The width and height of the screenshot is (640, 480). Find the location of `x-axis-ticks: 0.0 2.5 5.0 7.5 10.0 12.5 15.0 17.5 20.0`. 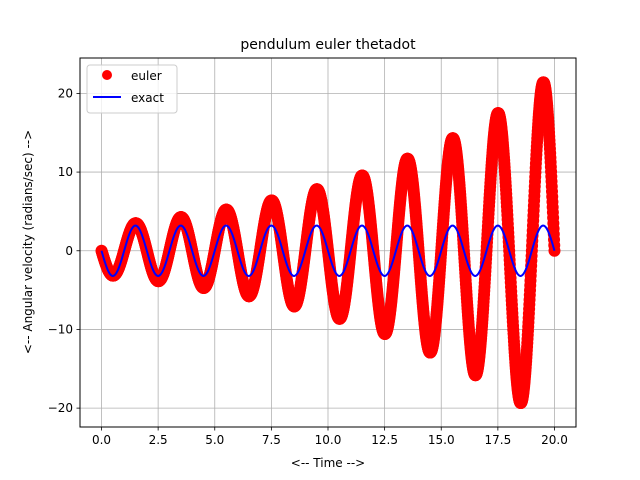

x-axis-ticks: 0.0 2.5 5.0 7.5 10.0 12.5 15.0 17.5 20.0 is located at coordinates (330, 437).